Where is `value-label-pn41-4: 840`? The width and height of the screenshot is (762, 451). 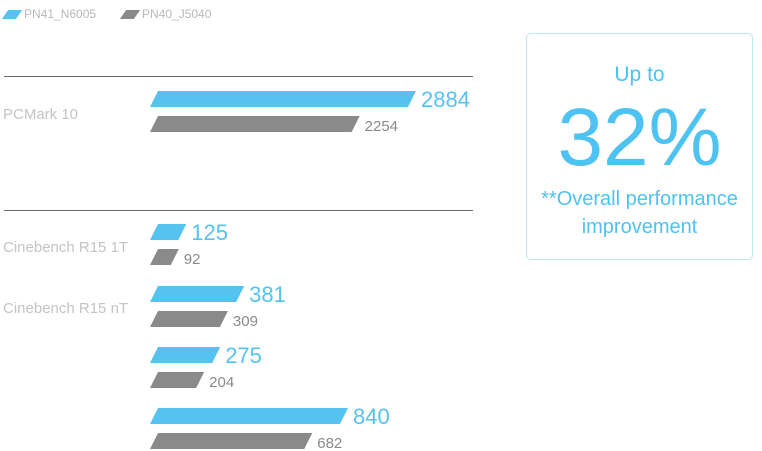 value-label-pn41-4: 840 is located at coordinates (371, 416).